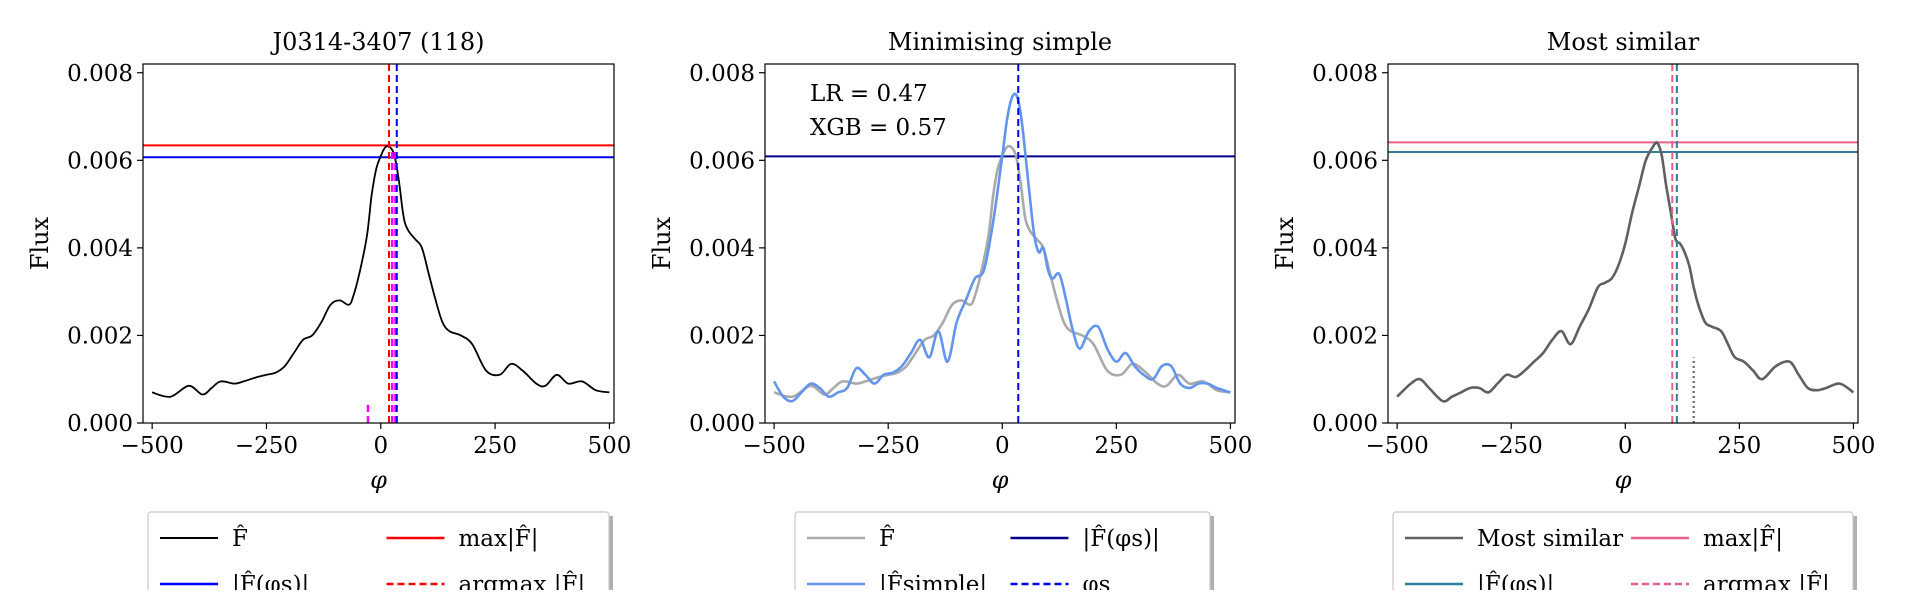 This screenshot has width=1912, height=594. I want to click on legend: F̂ |F̂(φs)| |F̂simple| φs, so click(1004, 552).